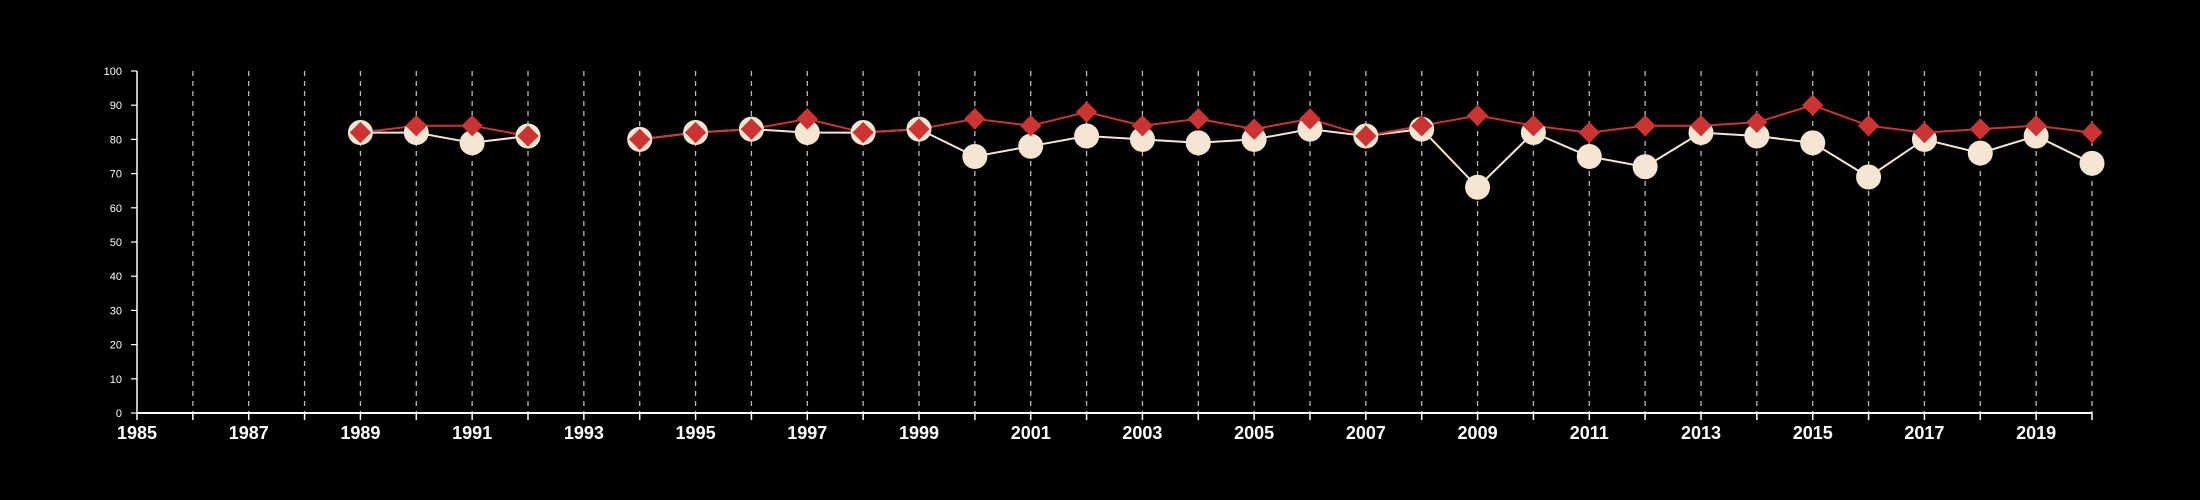 Image resolution: width=2200 pixels, height=500 pixels. What do you see at coordinates (113, 72) in the screenshot?
I see `y-tick-label: 100` at bounding box center [113, 72].